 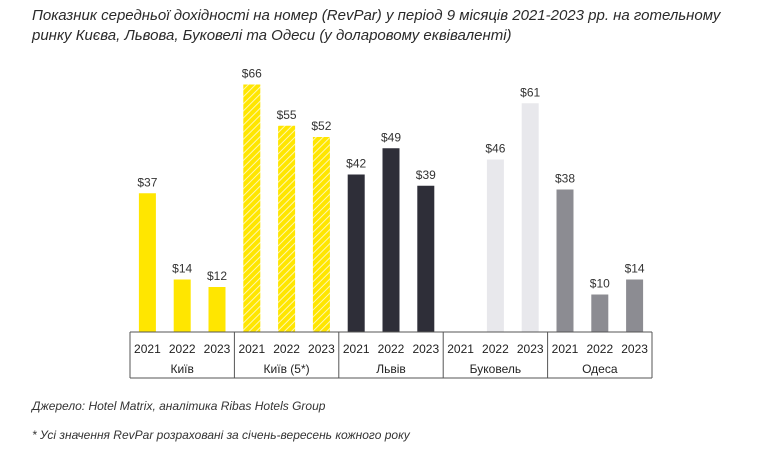 What do you see at coordinates (217, 276) in the screenshot?
I see `bar-value-label: $12` at bounding box center [217, 276].